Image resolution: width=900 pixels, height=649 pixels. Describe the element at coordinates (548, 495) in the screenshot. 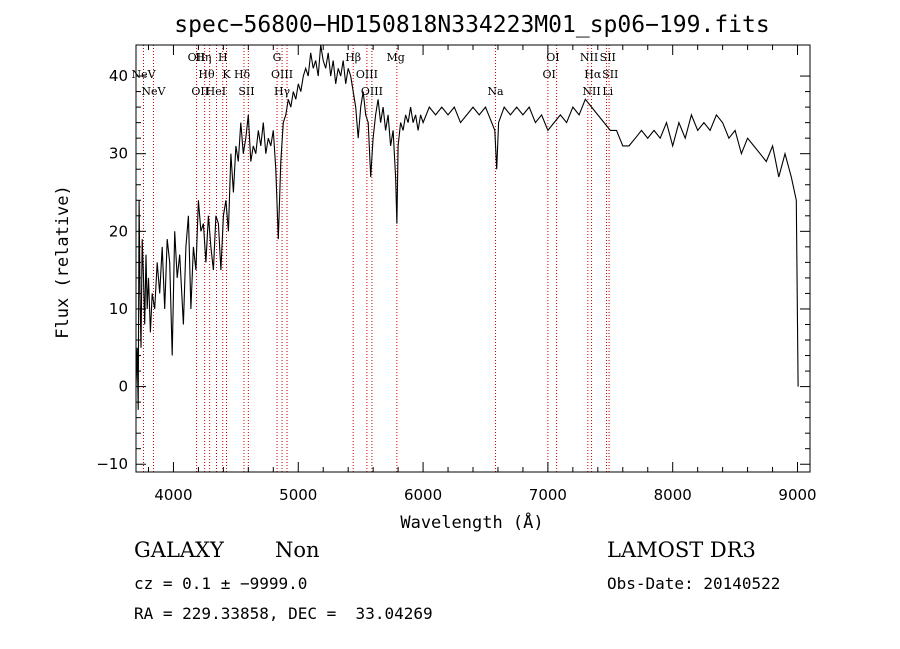

I see `x-tick-label: 7000` at that location.